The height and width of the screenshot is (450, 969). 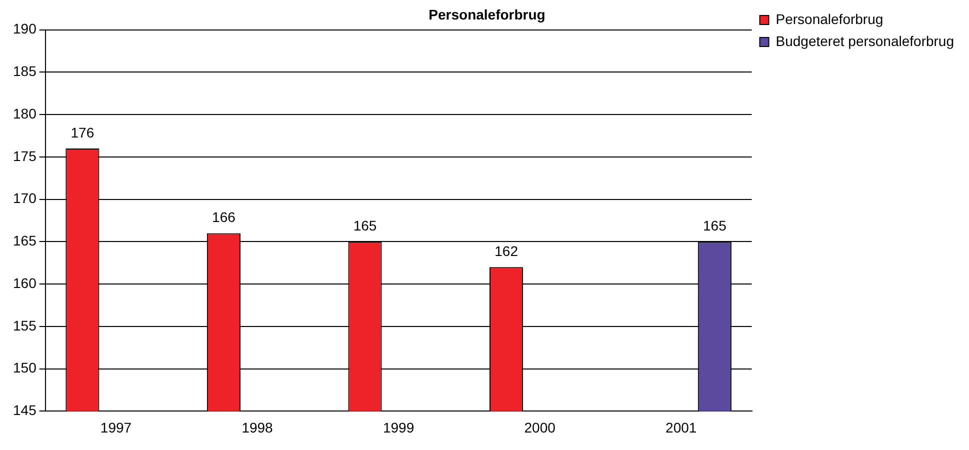 What do you see at coordinates (25, 28) in the screenshot?
I see `y-tick-label: 190` at bounding box center [25, 28].